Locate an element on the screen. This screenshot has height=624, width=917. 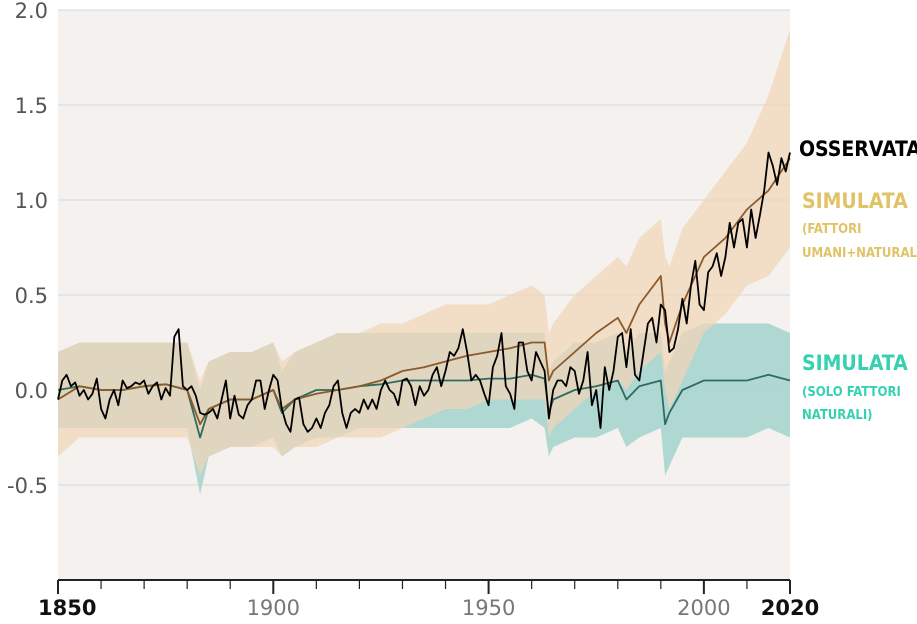
x-axis: 1850 1900 1950 2000 2020 is located at coordinates (428, 599).